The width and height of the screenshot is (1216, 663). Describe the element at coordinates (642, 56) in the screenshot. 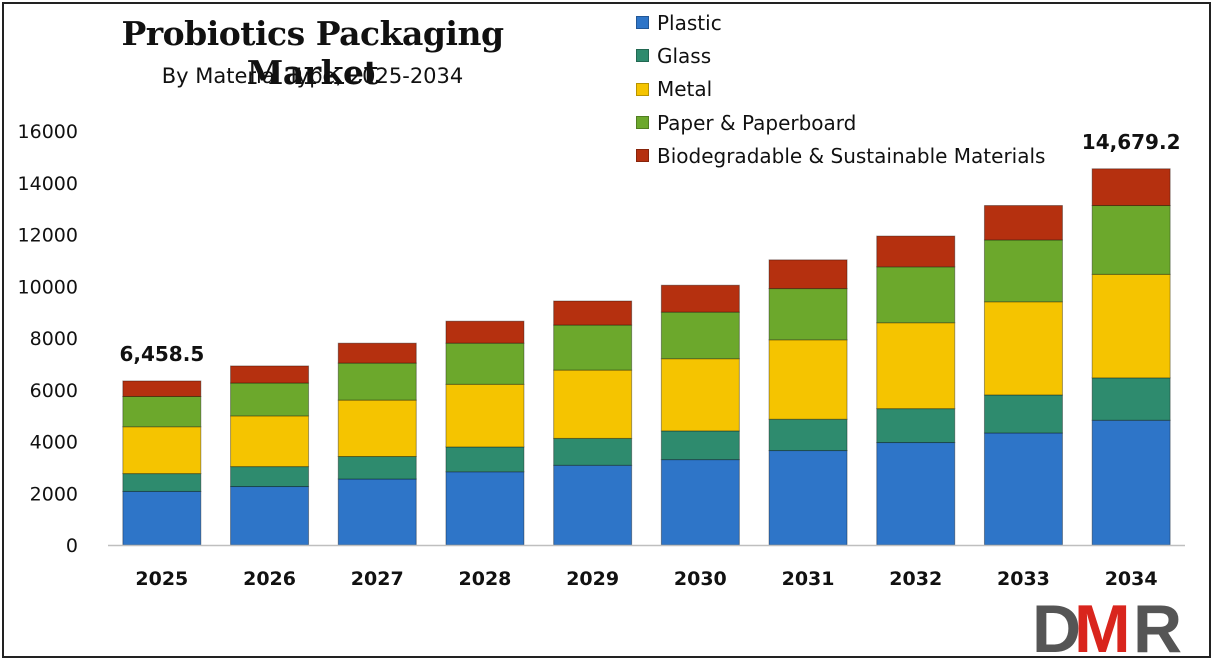

I see `legend-swatch-glass` at that location.